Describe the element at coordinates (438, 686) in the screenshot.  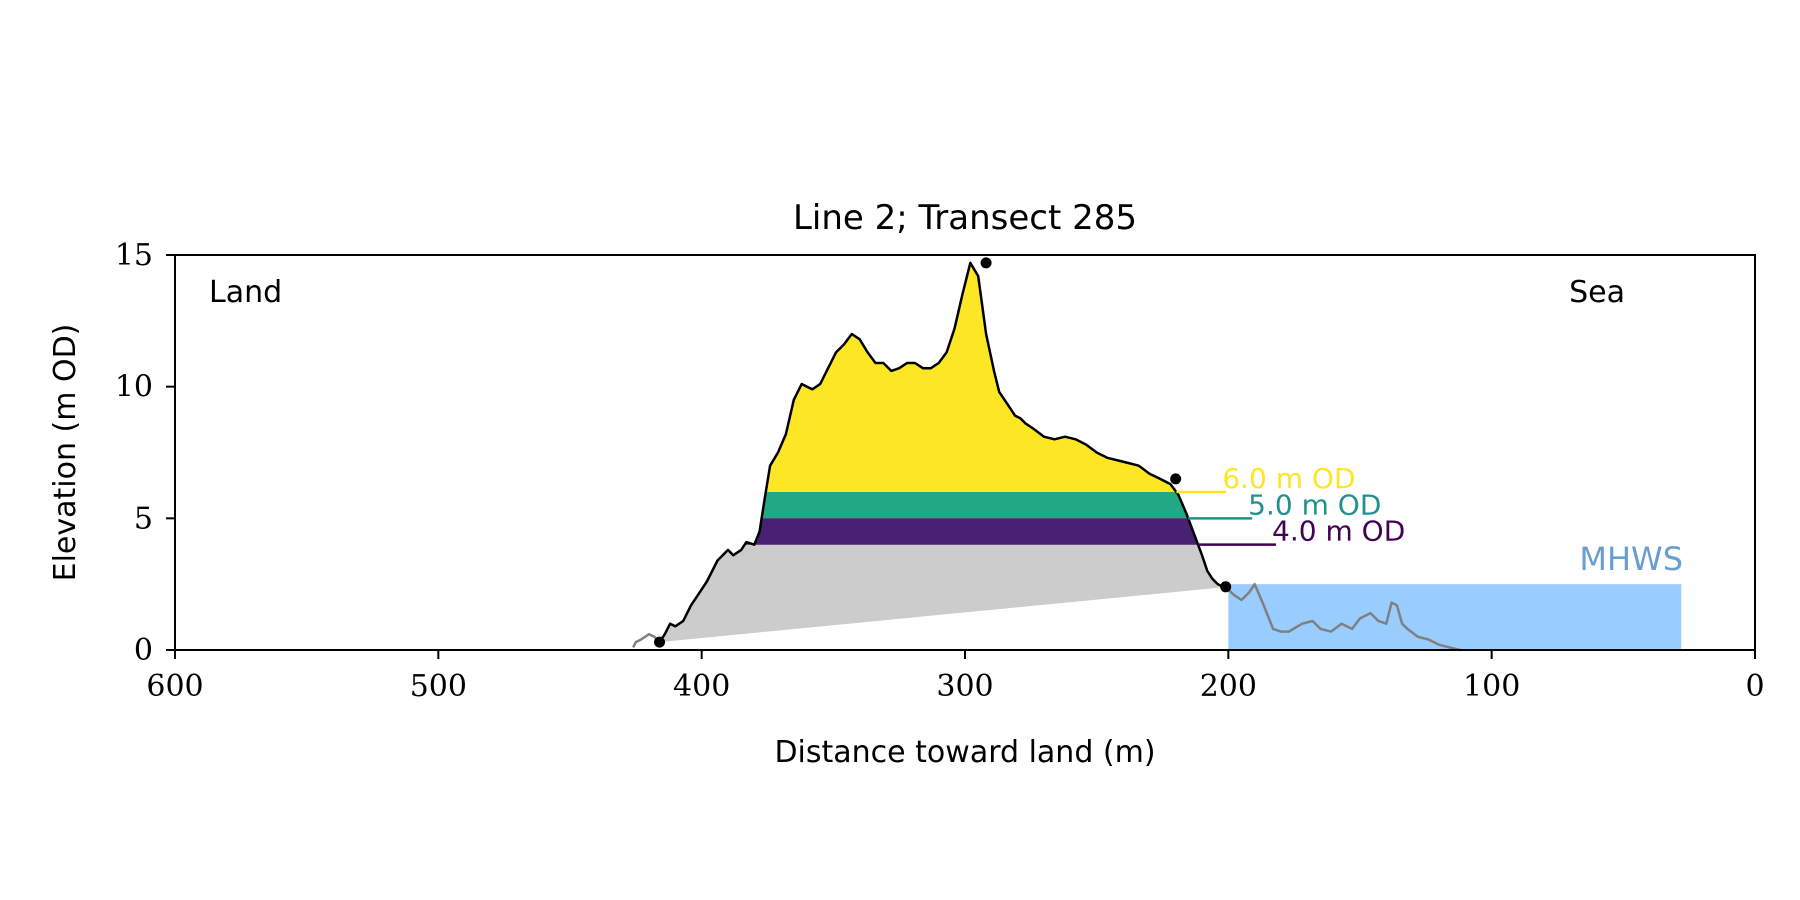
I see `x-tick-label: 500` at that location.